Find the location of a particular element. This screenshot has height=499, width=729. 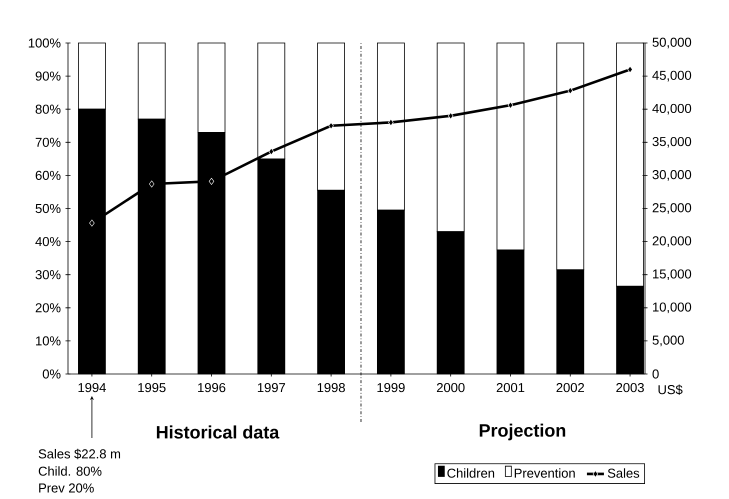

legend-label: Sales is located at coordinates (624, 473).